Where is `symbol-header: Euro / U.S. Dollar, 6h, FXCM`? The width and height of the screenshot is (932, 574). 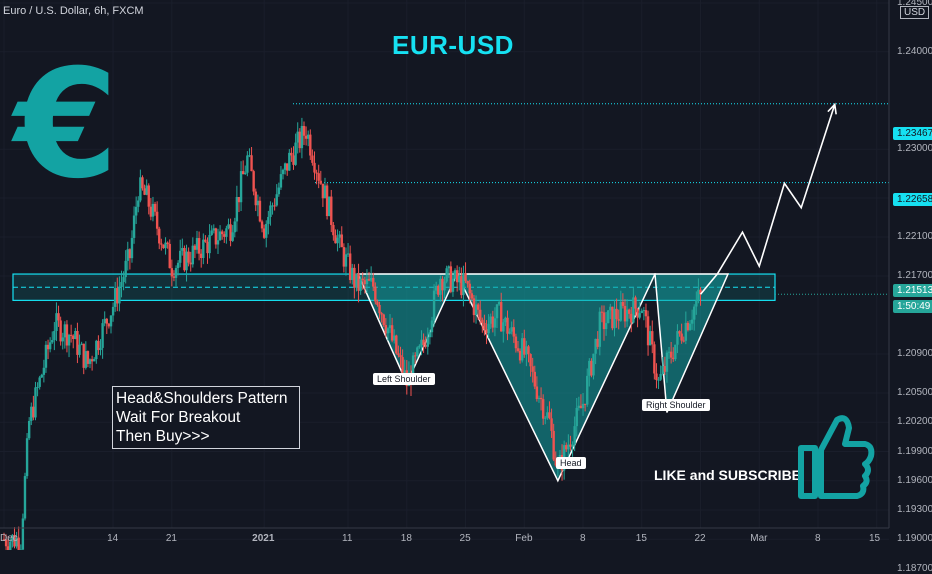 symbol-header: Euro / U.S. Dollar, 6h, FXCM is located at coordinates (73, 11).